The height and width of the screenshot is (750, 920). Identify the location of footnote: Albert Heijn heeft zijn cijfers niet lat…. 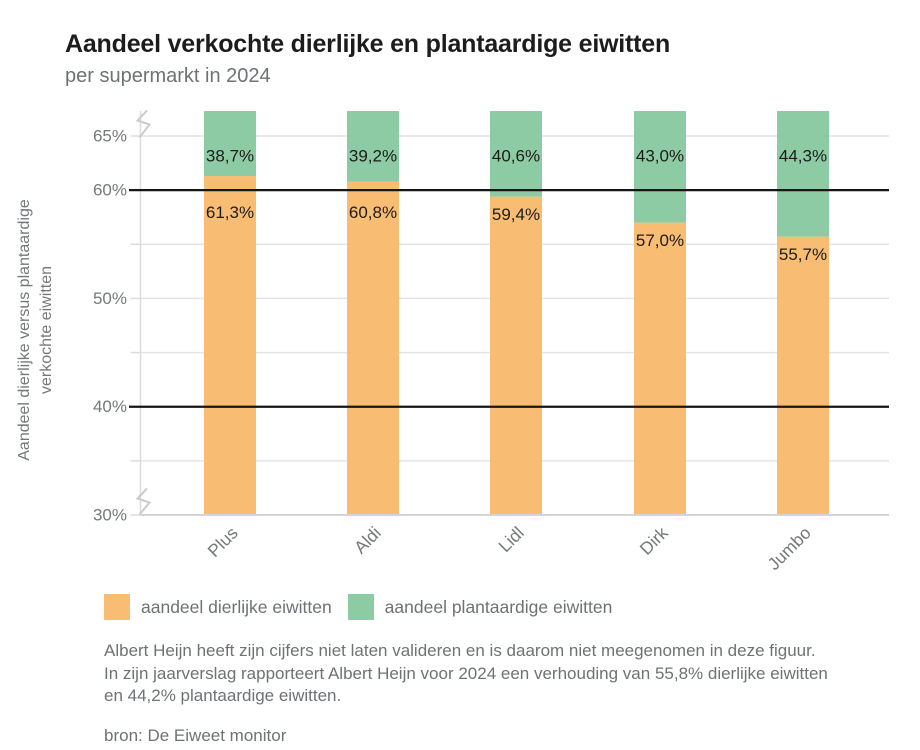
(466, 674).